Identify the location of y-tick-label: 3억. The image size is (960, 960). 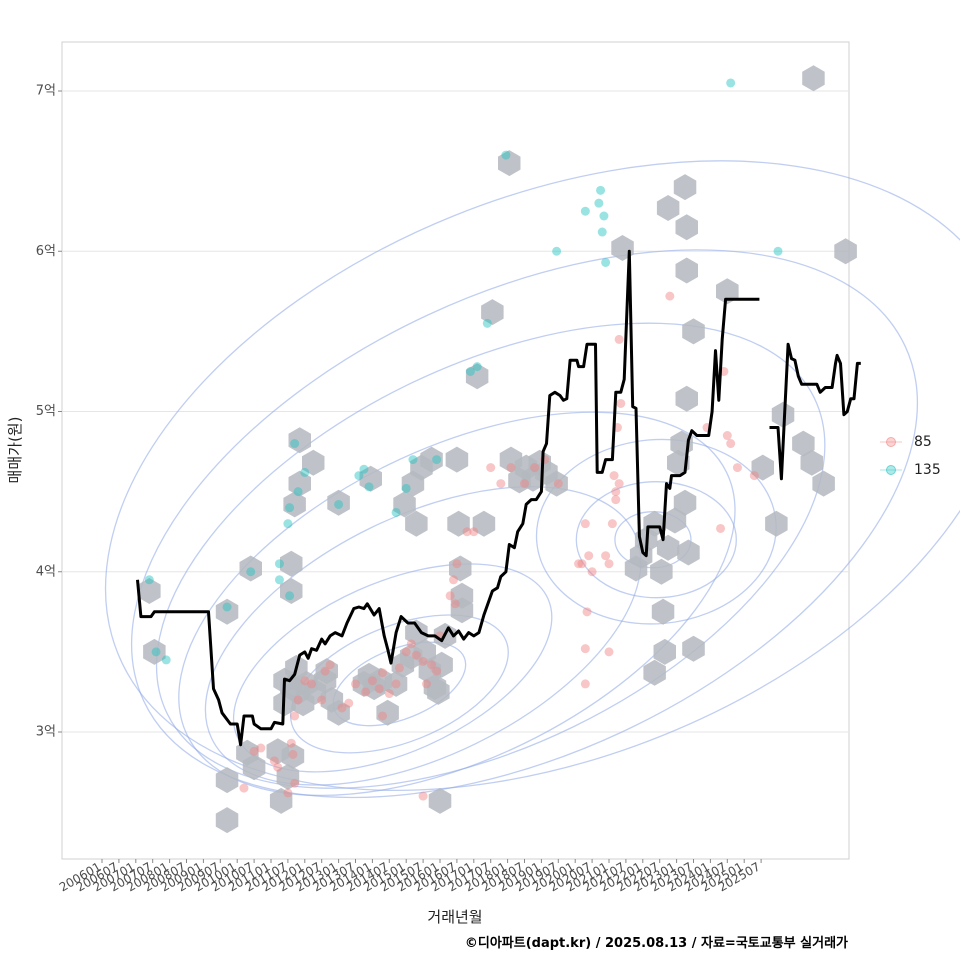
(46, 732).